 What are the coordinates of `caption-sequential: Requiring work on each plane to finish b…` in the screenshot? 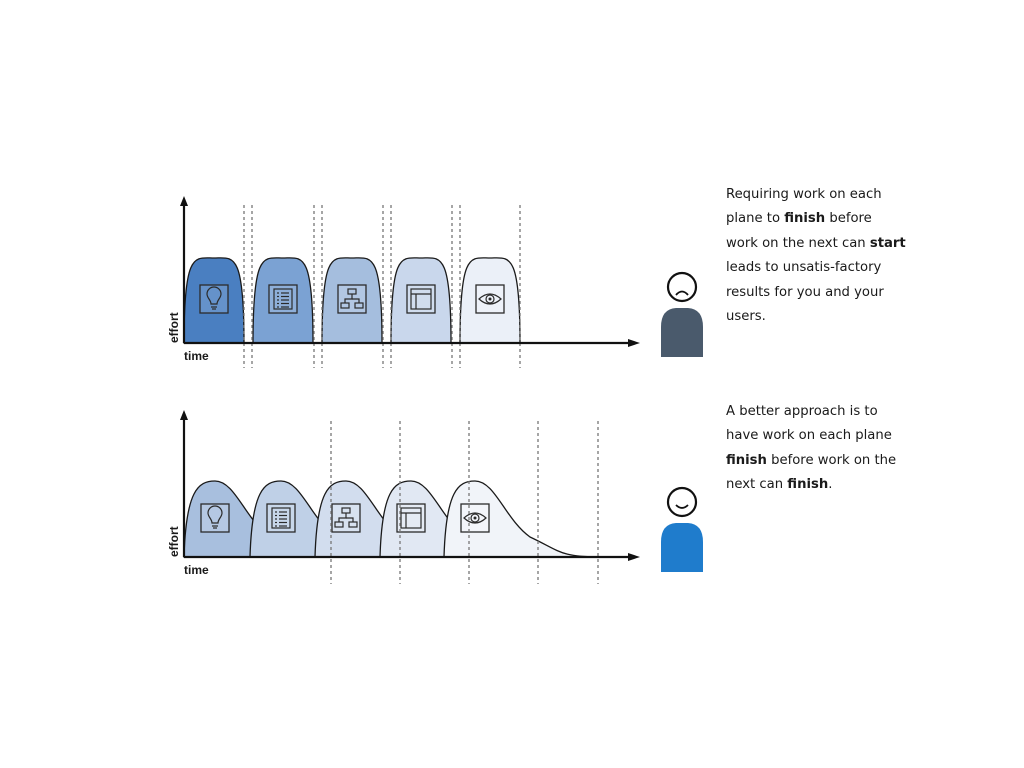 It's located at (816, 256).